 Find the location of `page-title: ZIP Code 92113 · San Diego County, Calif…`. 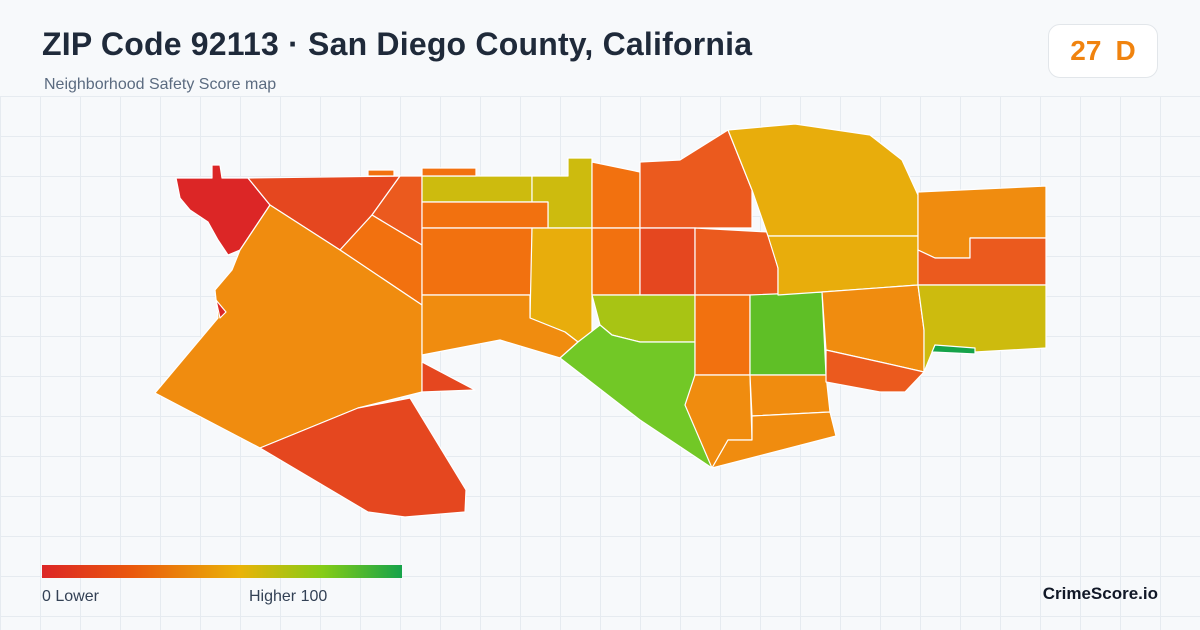

page-title: ZIP Code 92113 · San Diego County, Calif… is located at coordinates (397, 44).